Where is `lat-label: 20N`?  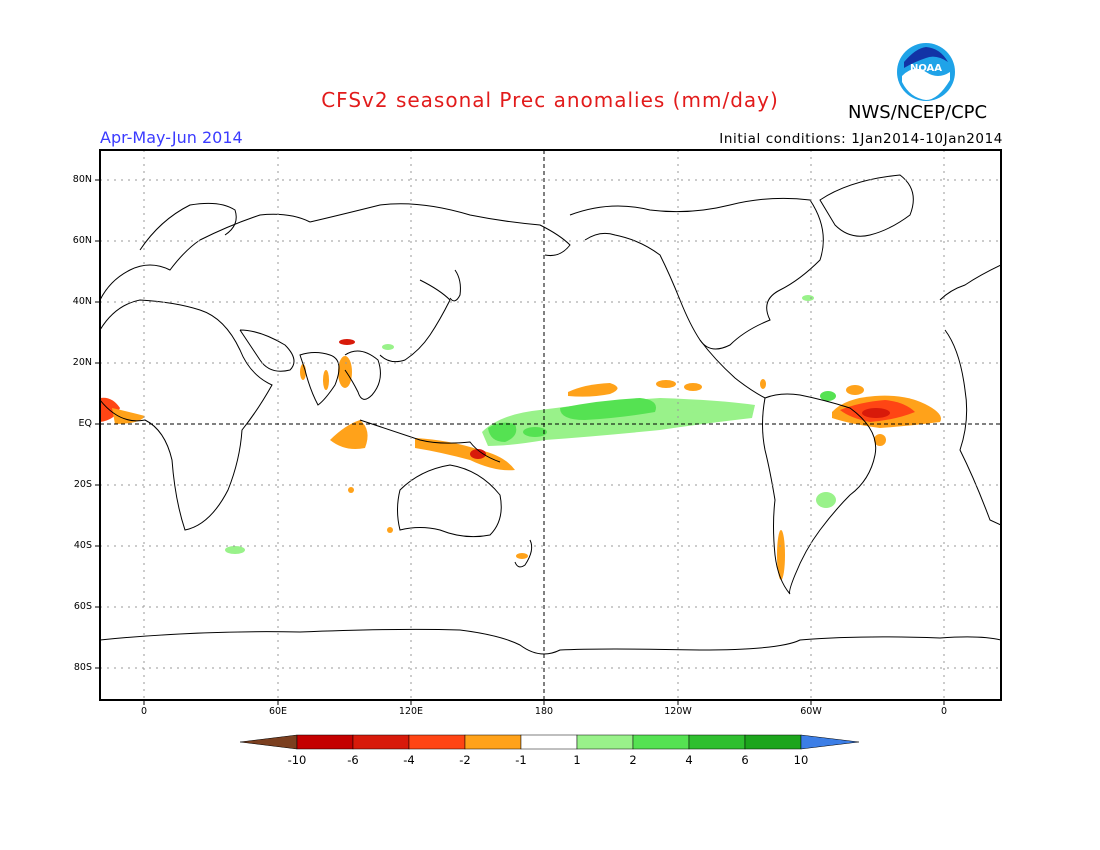 lat-label: 20N is located at coordinates (82, 362).